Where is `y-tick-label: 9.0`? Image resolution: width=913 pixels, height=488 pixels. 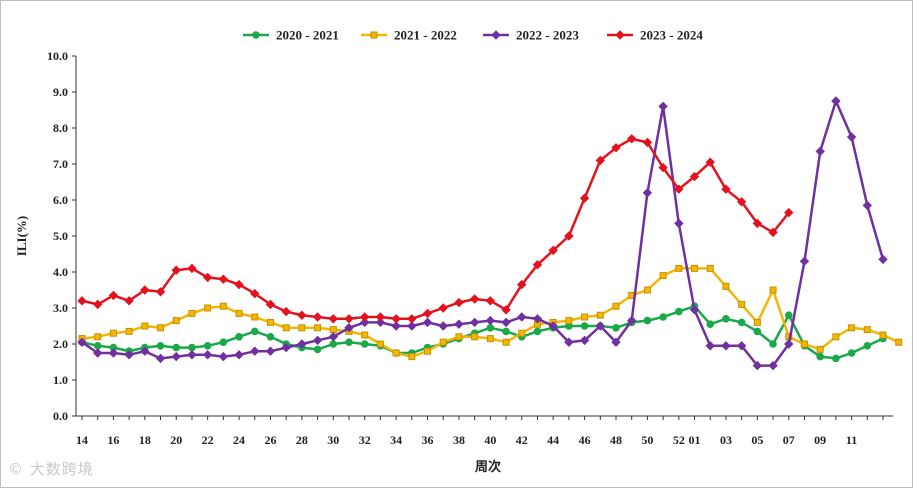 y-tick-label: 9.0 is located at coordinates (60, 92).